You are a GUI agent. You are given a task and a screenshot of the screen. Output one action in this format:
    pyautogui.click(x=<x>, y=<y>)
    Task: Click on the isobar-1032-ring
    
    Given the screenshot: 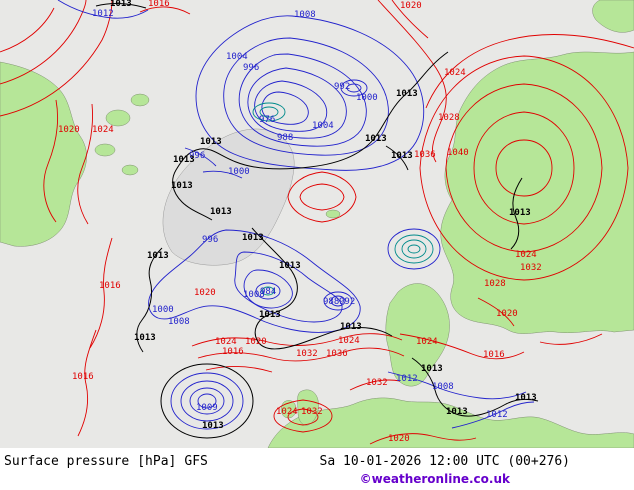 What is the action you would take?
    pyautogui.click(x=303, y=417)
    